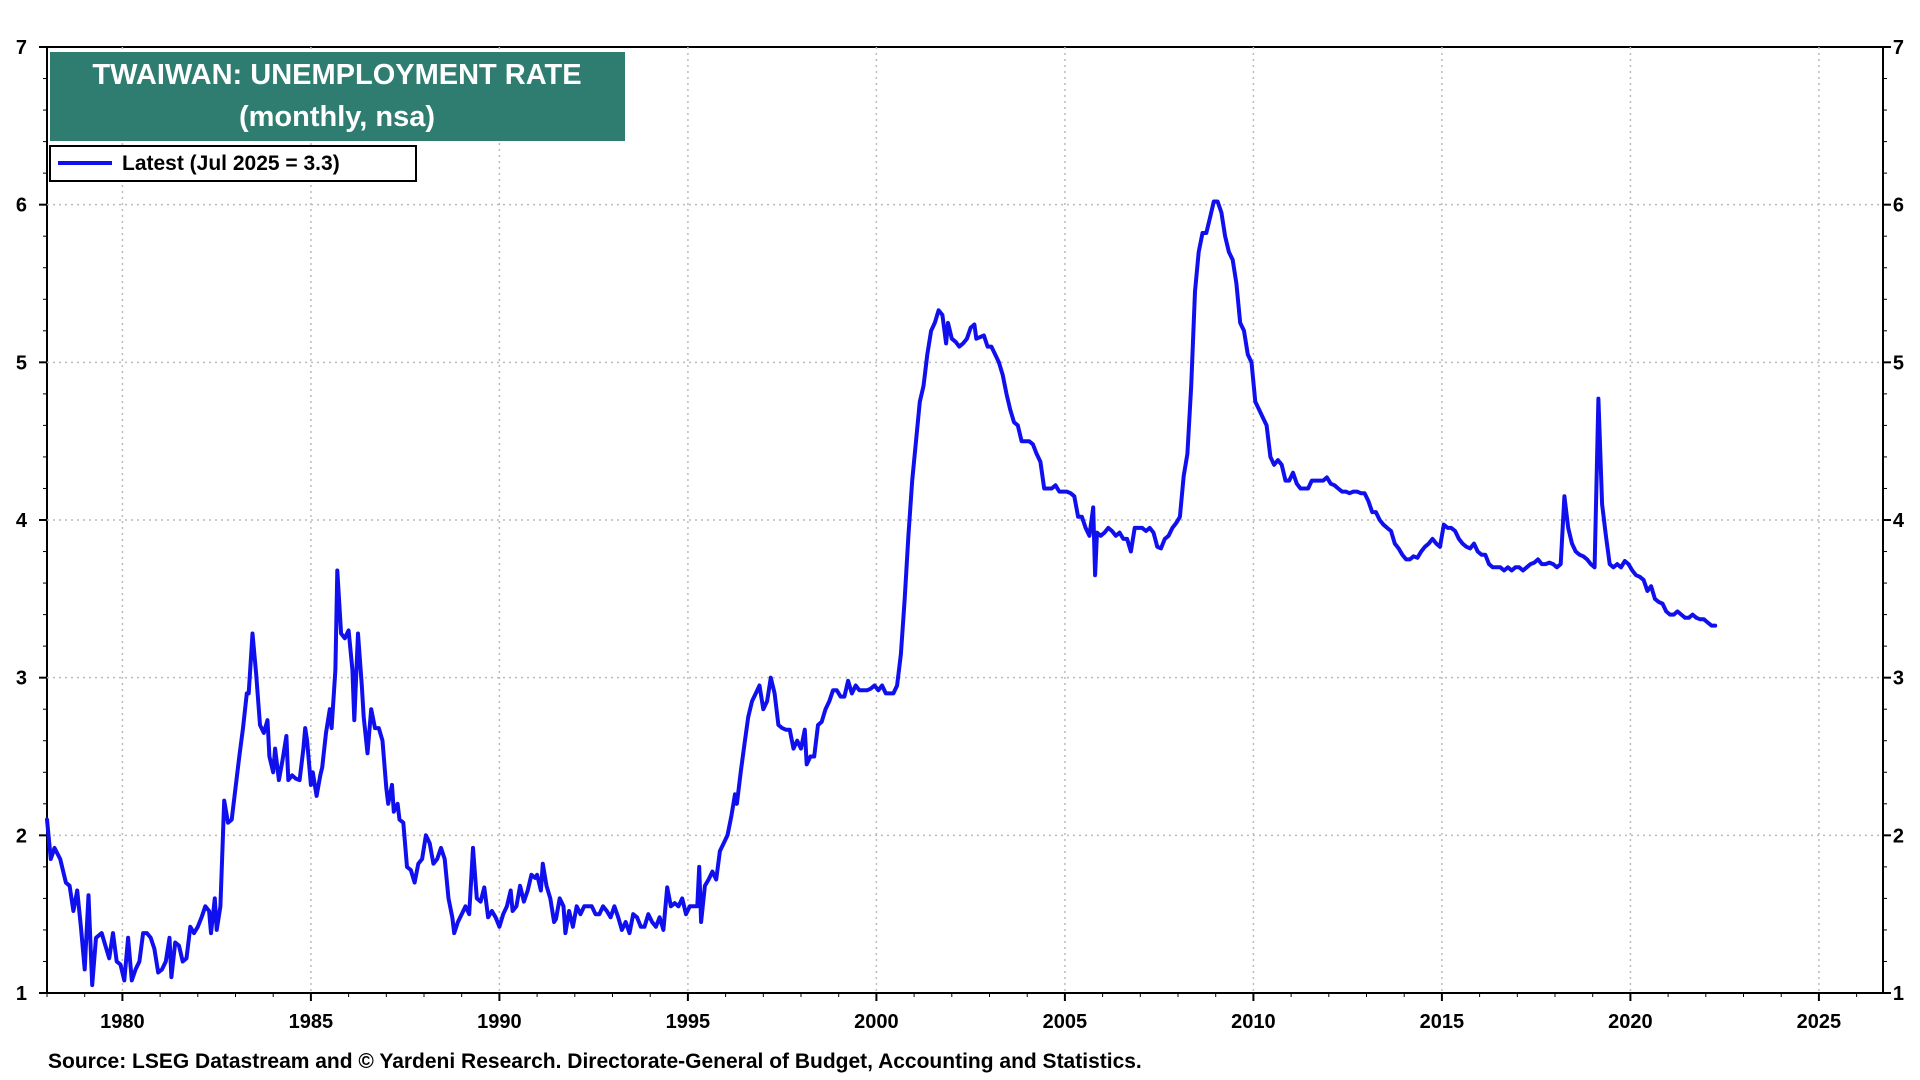 The width and height of the screenshot is (1920, 1080). Describe the element at coordinates (1898, 836) in the screenshot. I see `y-tick-label-right: 2` at that location.